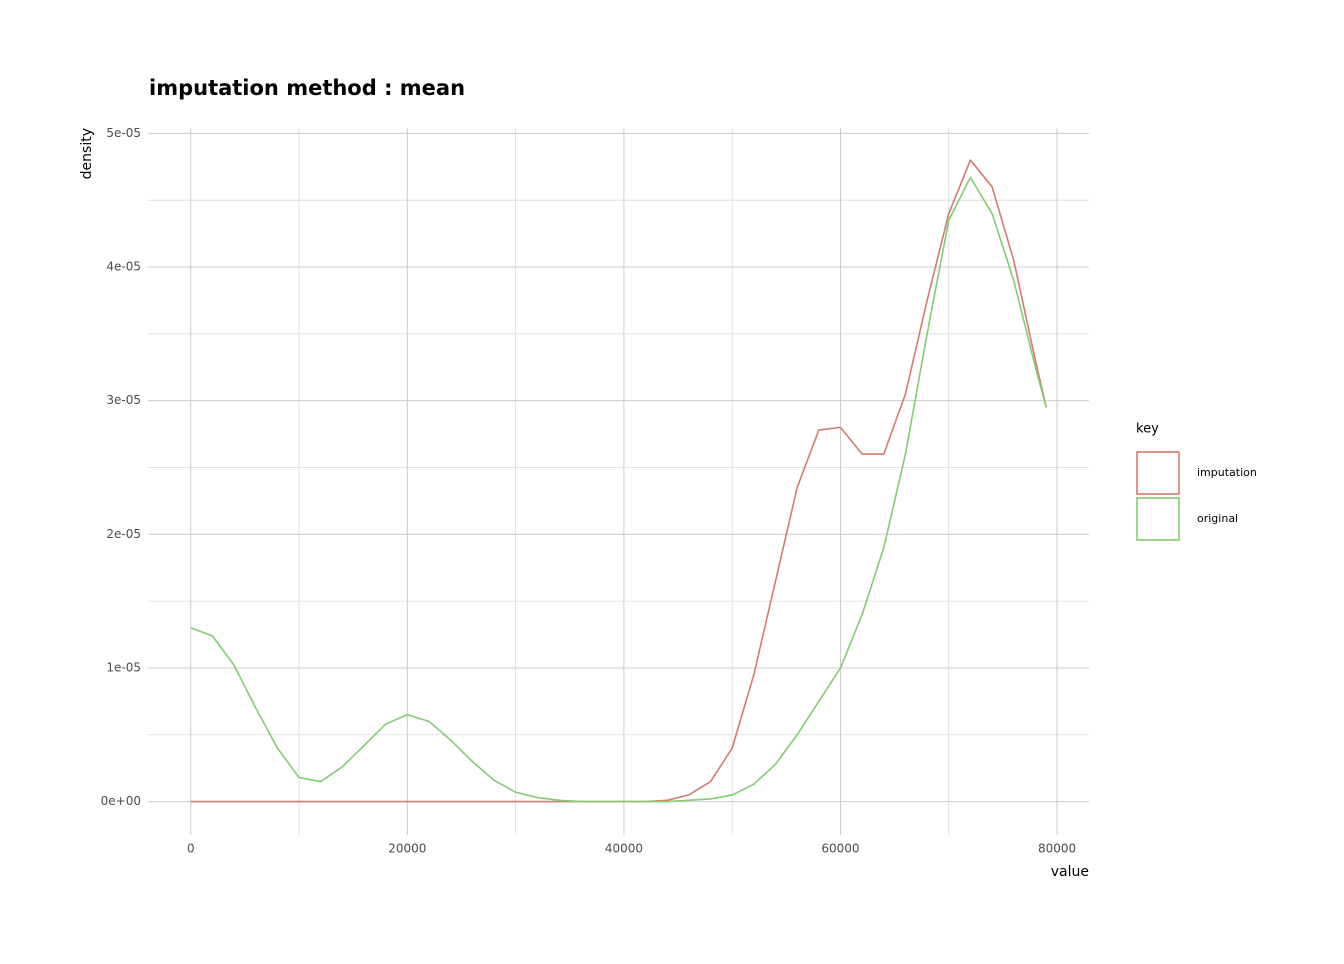 This screenshot has height=964, width=1344. I want to click on x-tick-label: 60000, so click(840, 849).